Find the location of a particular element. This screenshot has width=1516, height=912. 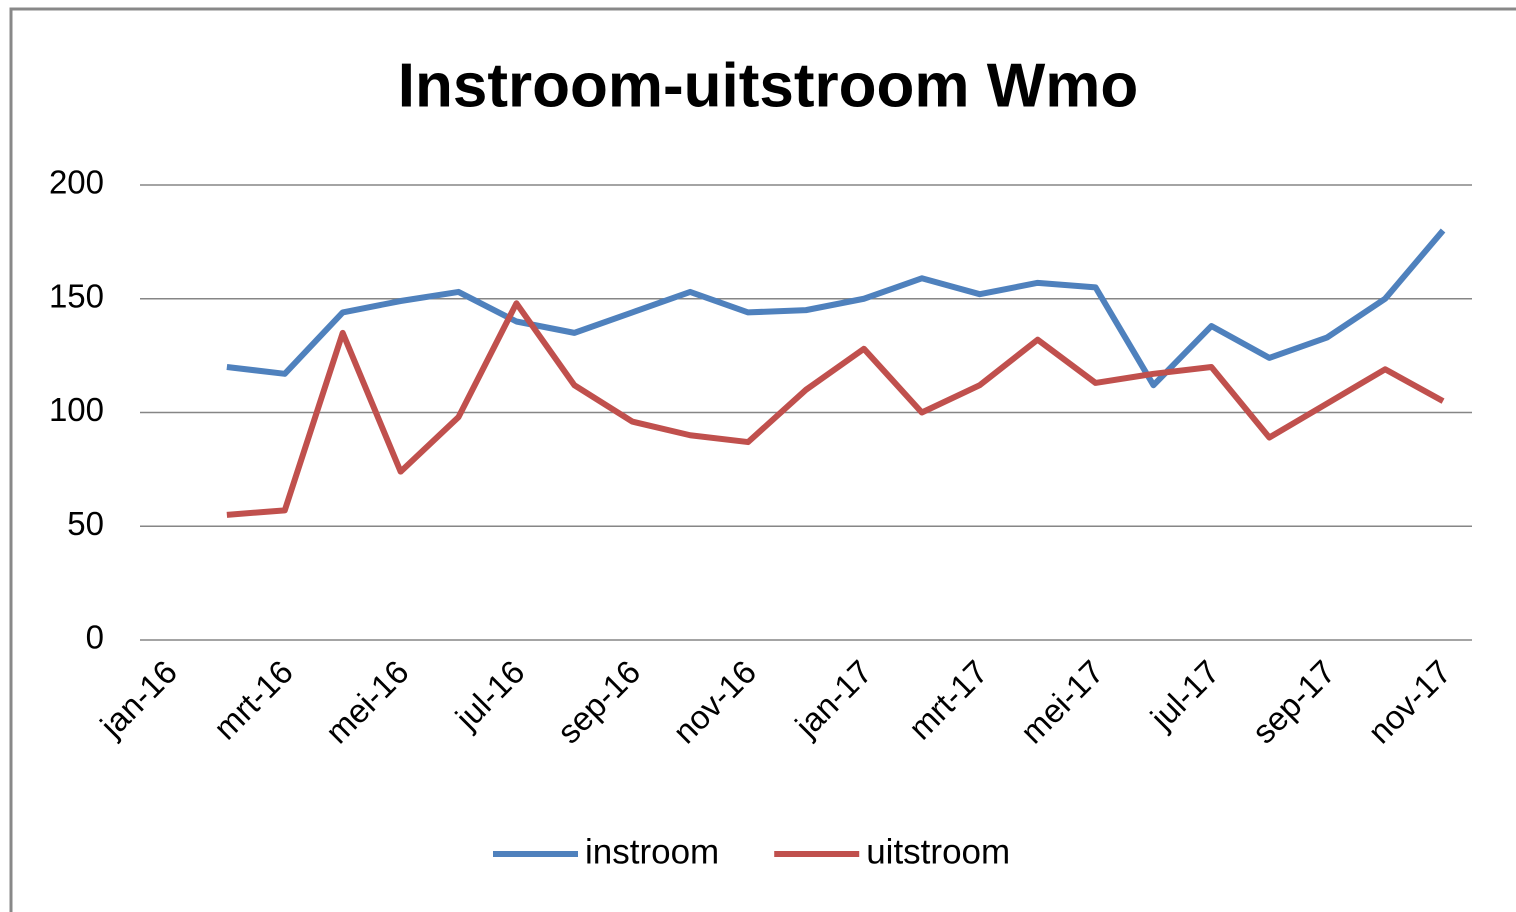

y-tick-label: 150 is located at coordinates (76, 295).